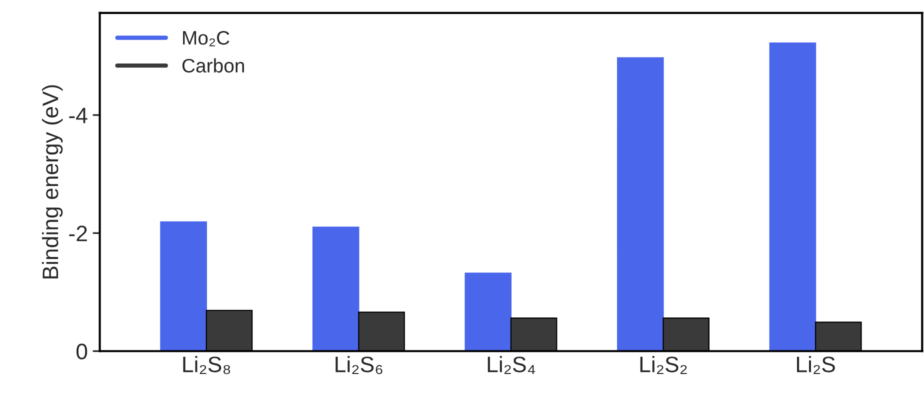  I want to click on legend-label: Carbon, so click(213, 65).